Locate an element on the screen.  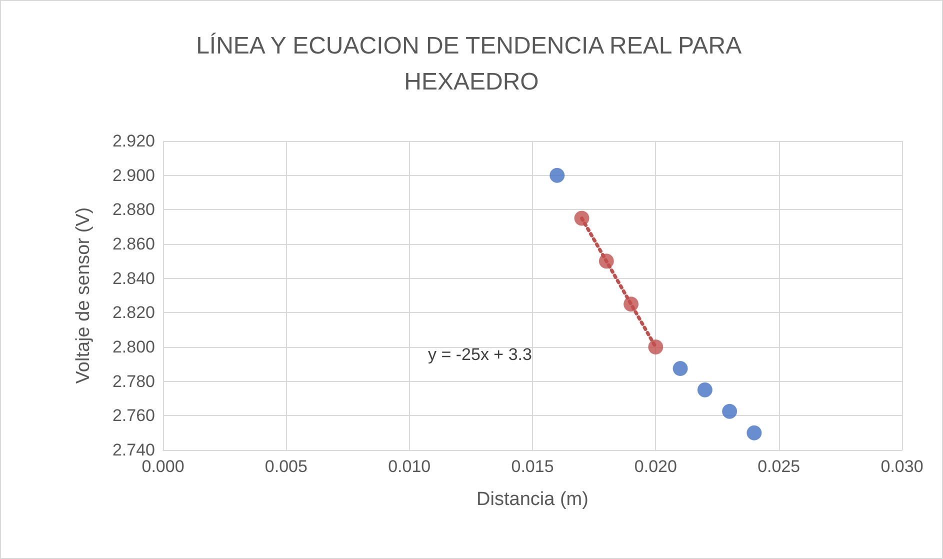
x-tick-label: 0.020 is located at coordinates (655, 466).